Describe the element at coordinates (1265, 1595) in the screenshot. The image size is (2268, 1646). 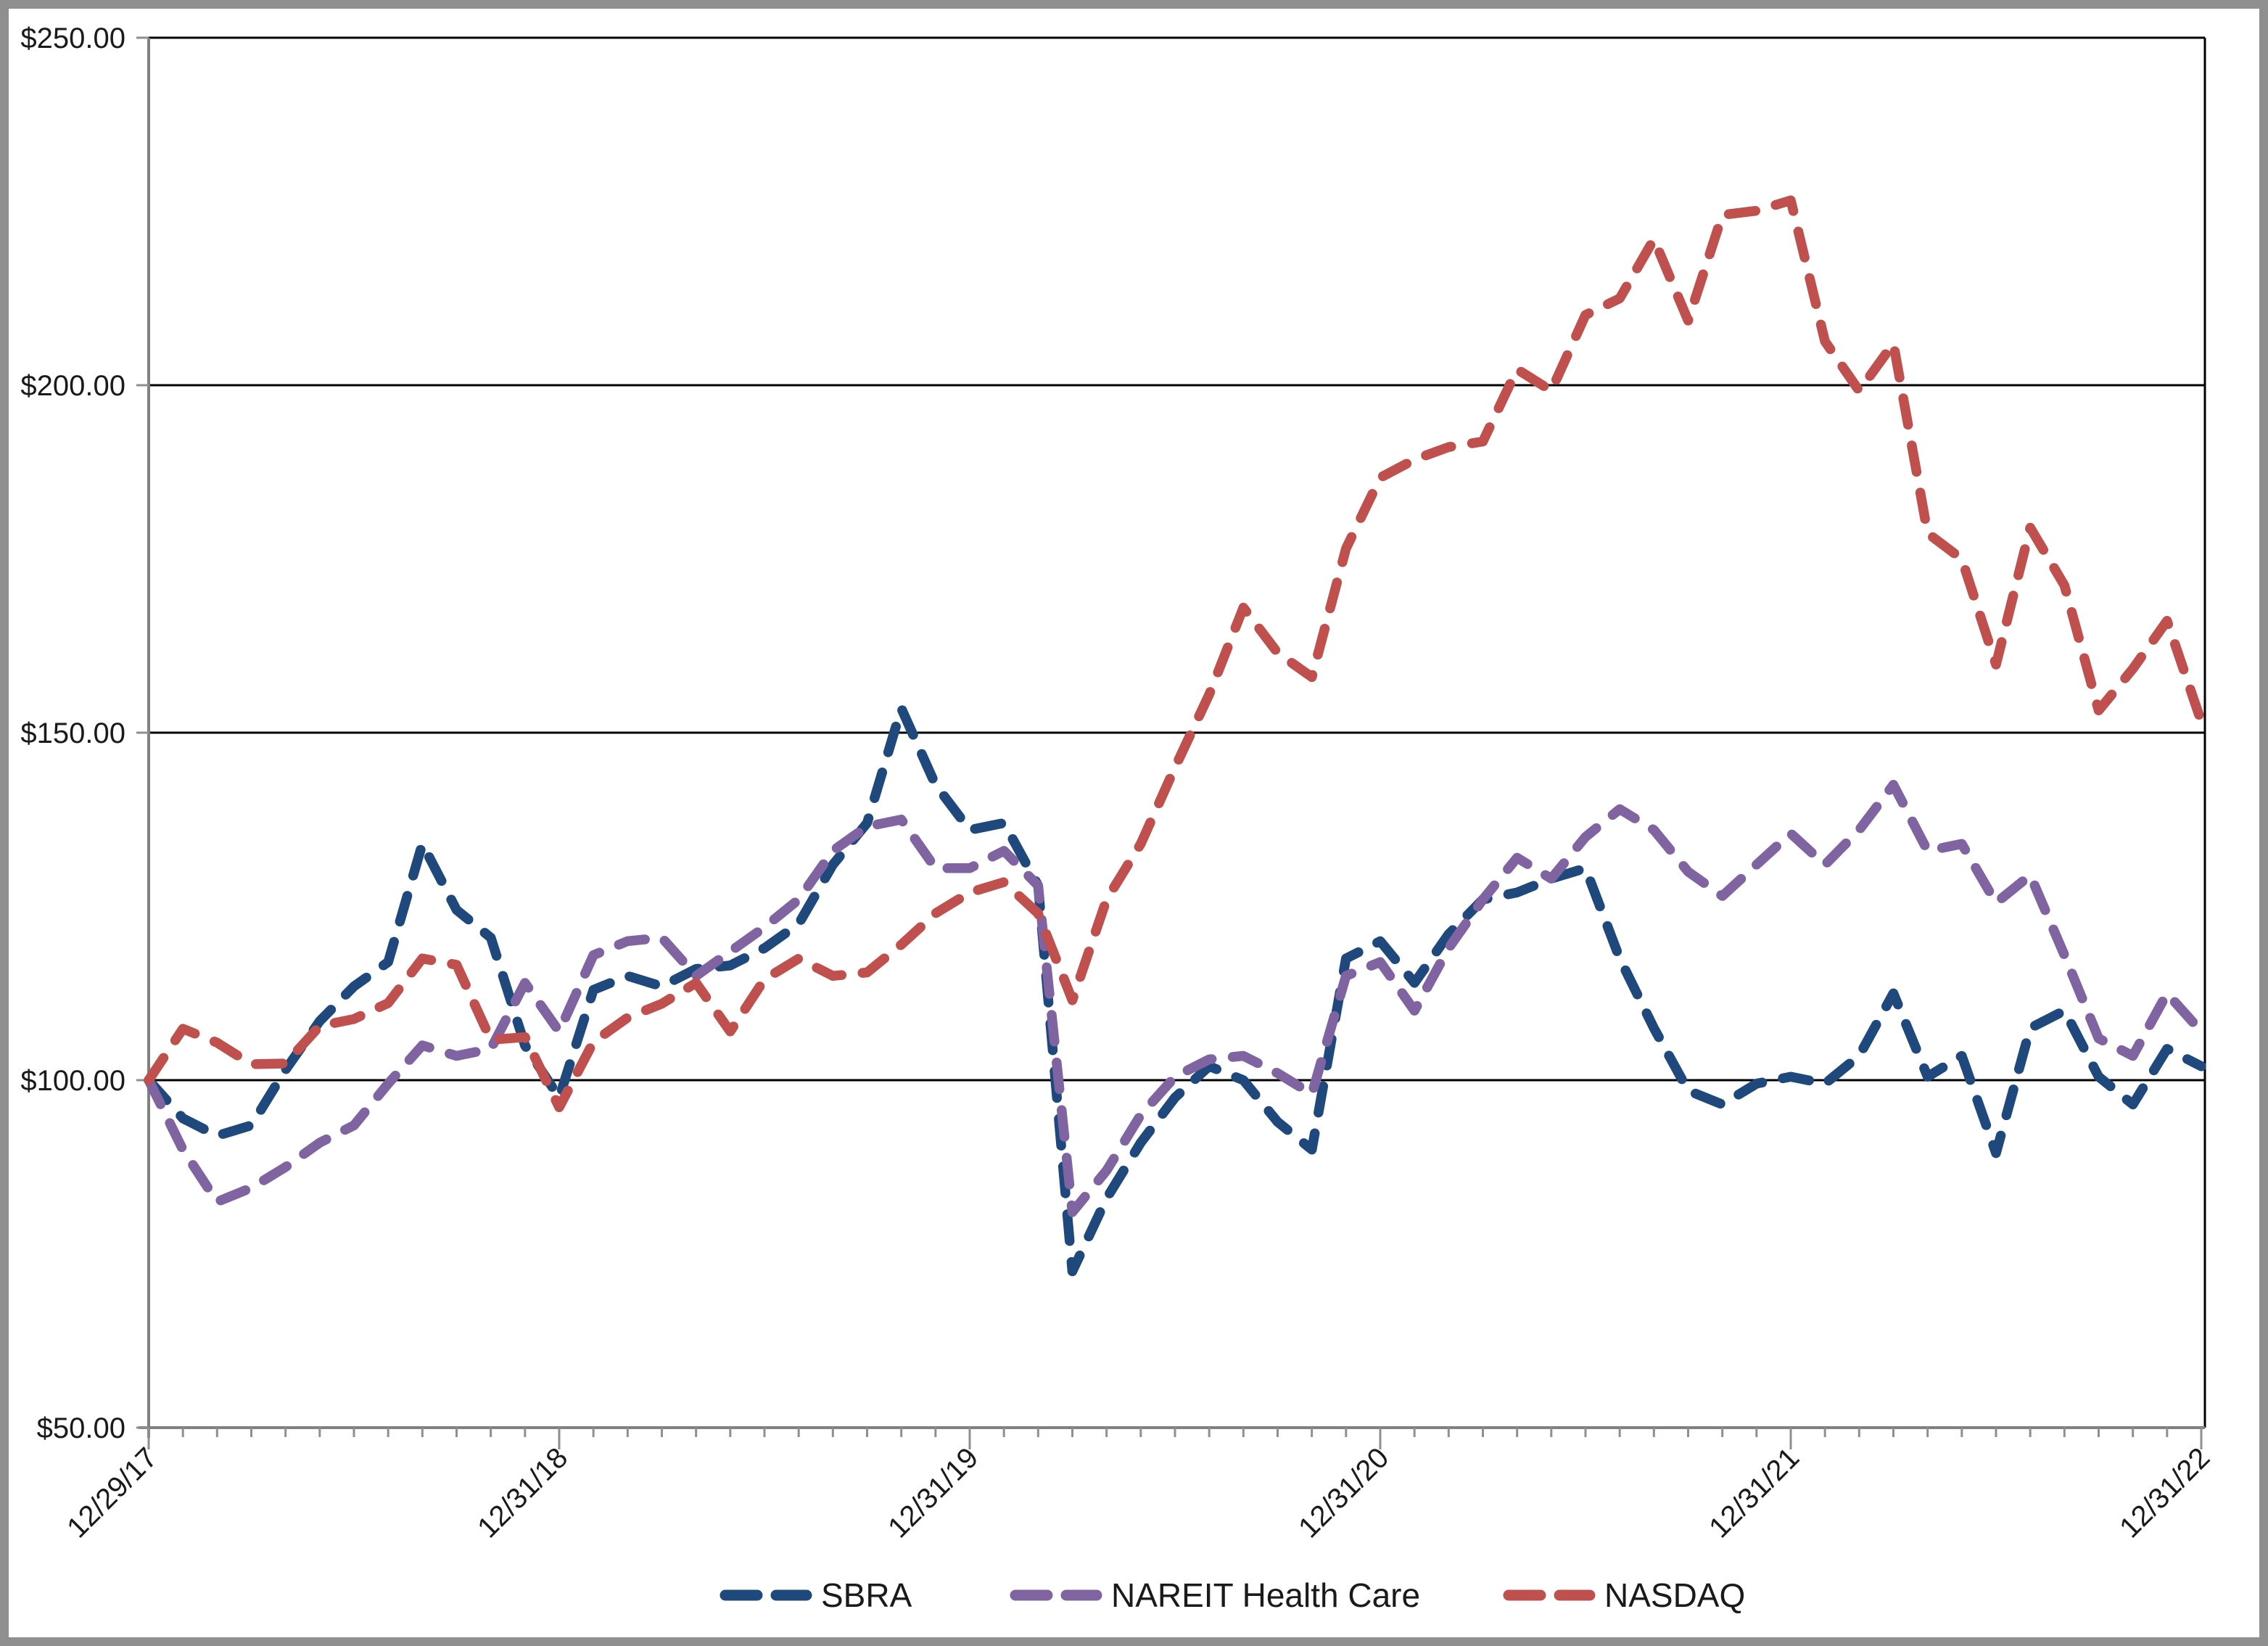
I see `legend-label: NAREIT Health Care` at that location.